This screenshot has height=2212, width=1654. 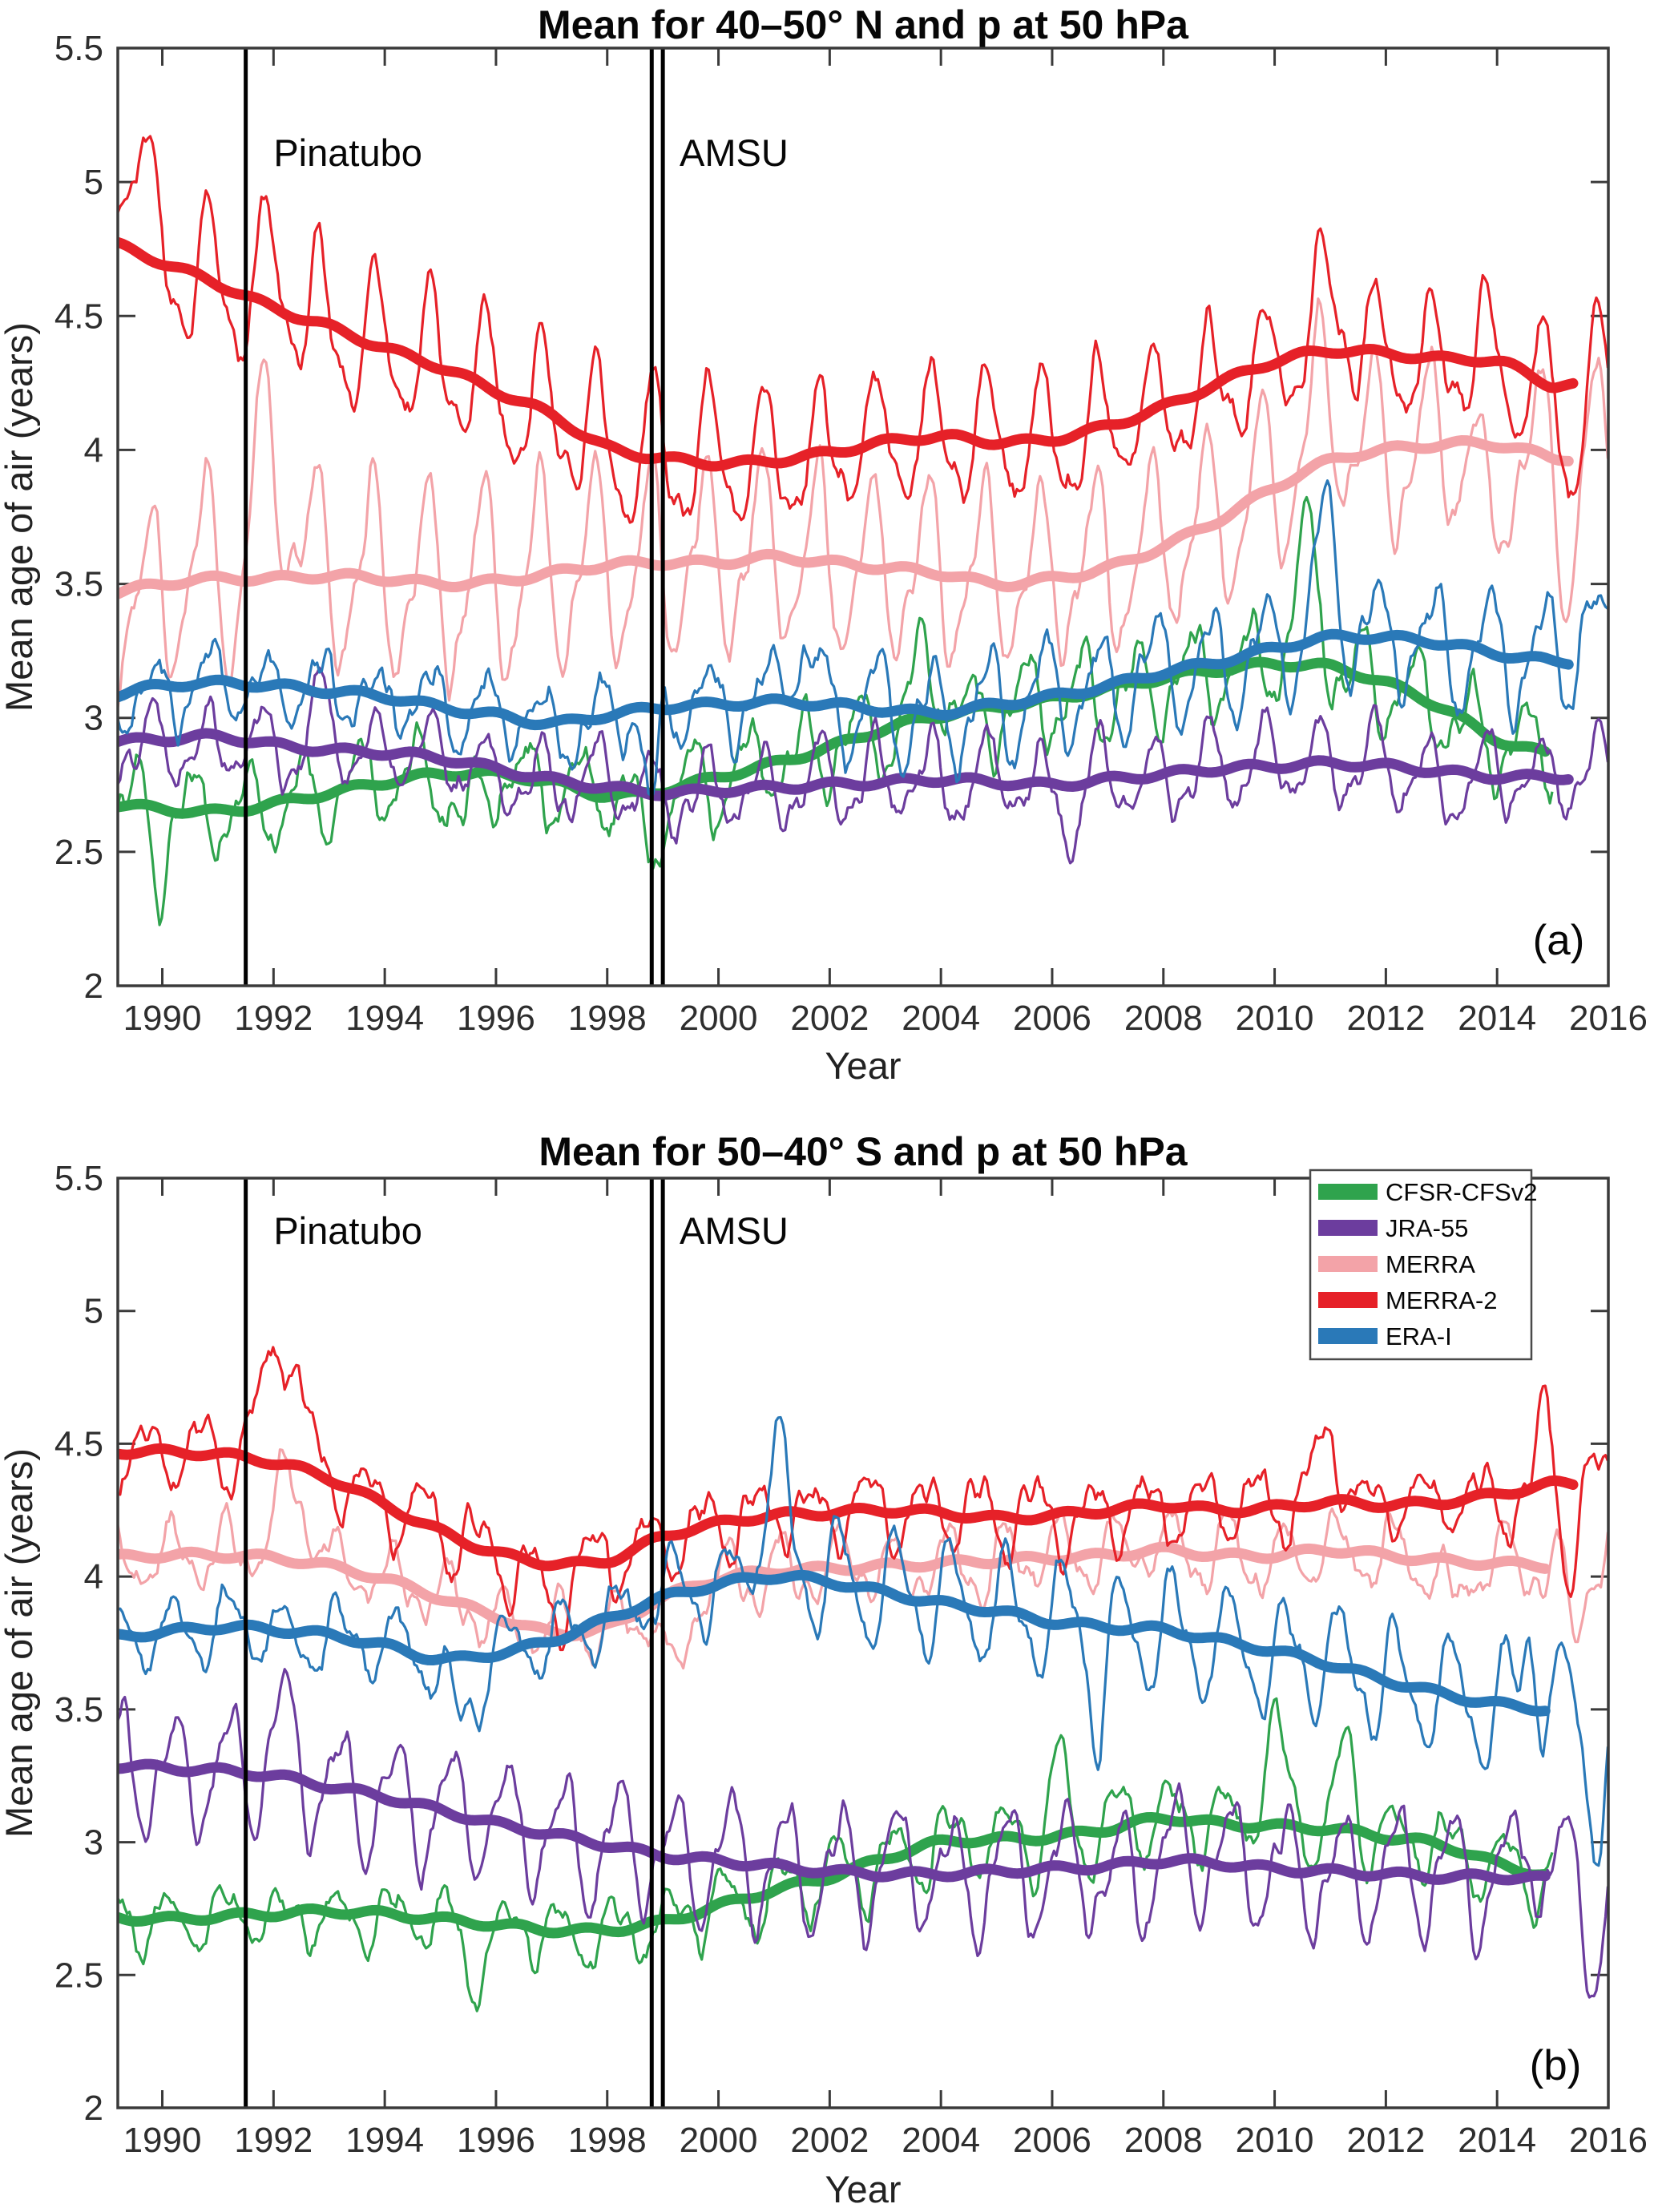 What do you see at coordinates (1559, 940) in the screenshot?
I see `panel-a-label: (a)` at bounding box center [1559, 940].